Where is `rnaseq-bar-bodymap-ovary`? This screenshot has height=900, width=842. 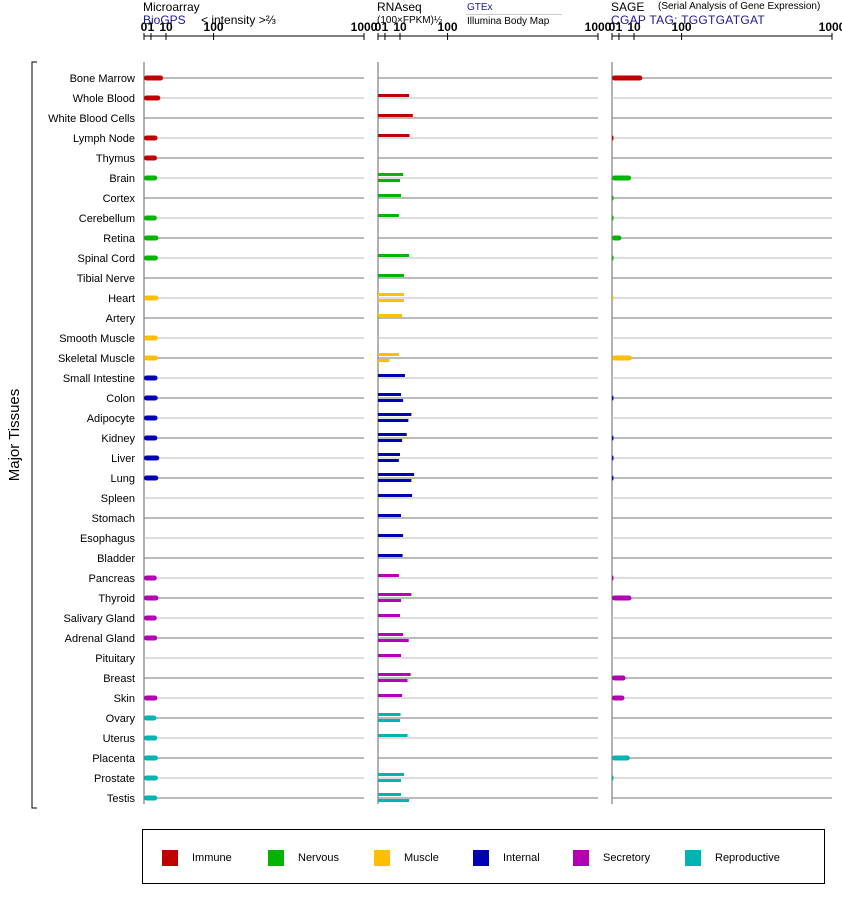 rnaseq-bar-bodymap-ovary is located at coordinates (389, 720).